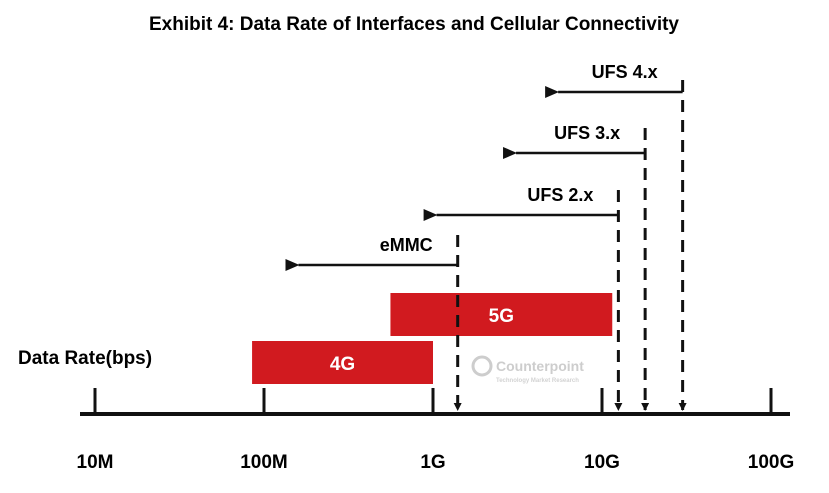 Image resolution: width=829 pixels, height=493 pixels. What do you see at coordinates (560, 195) in the screenshot?
I see `interface-label: UFS 2.x` at bounding box center [560, 195].